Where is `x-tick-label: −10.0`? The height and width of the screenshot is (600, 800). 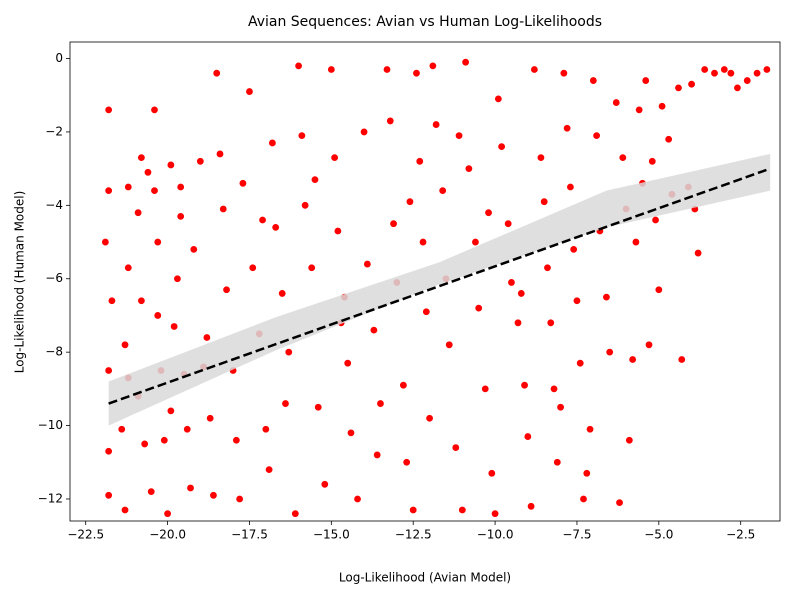
x-tick-label: −10.0 is located at coordinates (495, 535).